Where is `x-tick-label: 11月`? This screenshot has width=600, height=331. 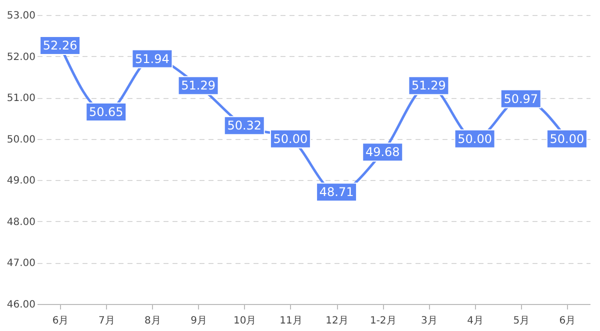 x-tick-label: 11月 is located at coordinates (291, 321).